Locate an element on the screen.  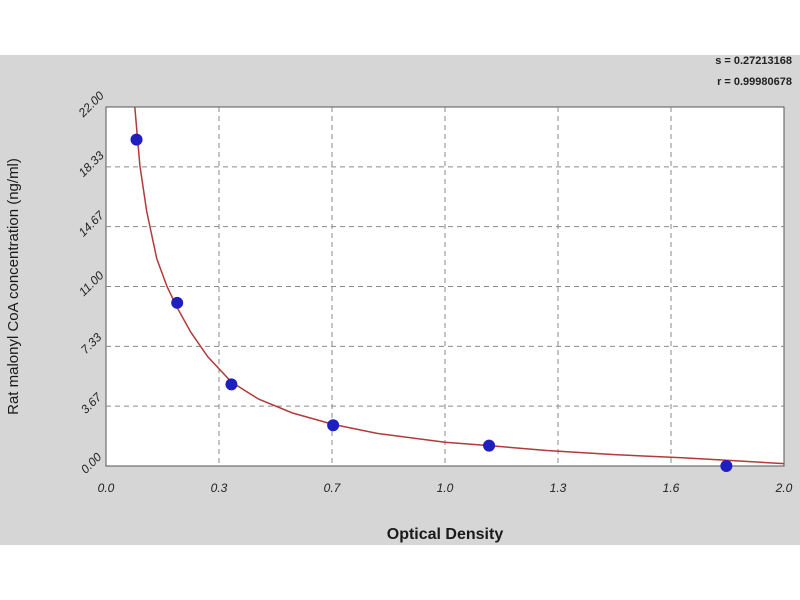
x-tick-label: 2.0 is located at coordinates (784, 488).